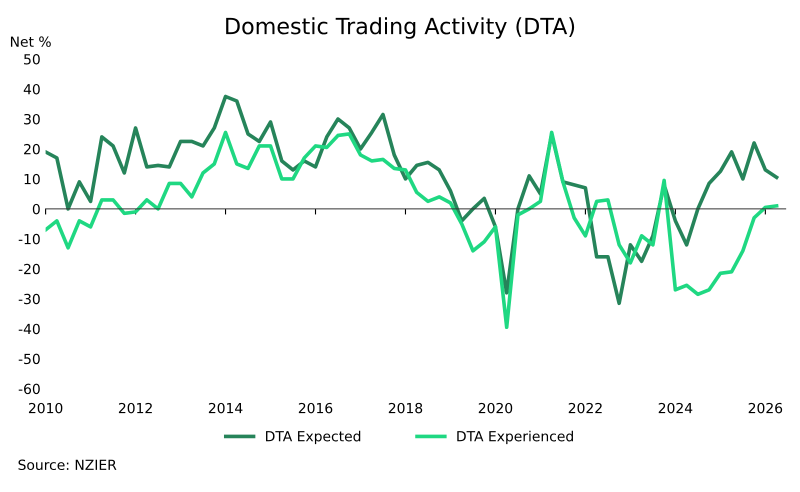  What do you see at coordinates (67, 465) in the screenshot?
I see `source-note: Source: NZIER` at bounding box center [67, 465].